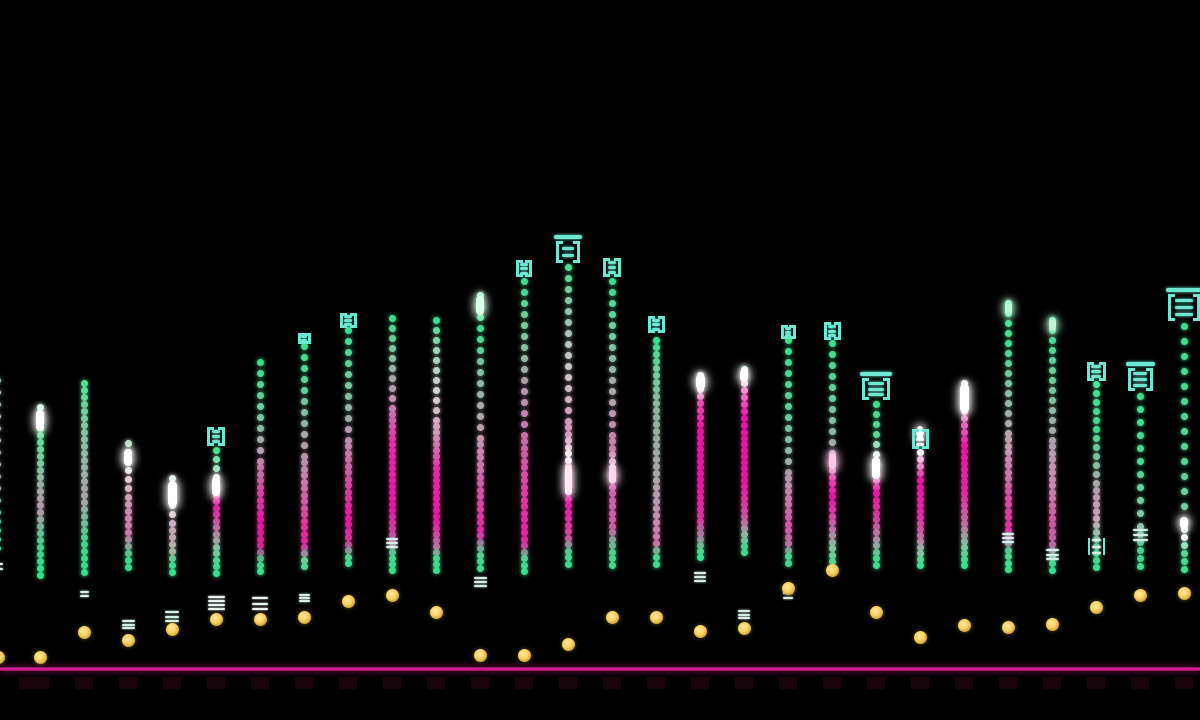  Describe the element at coordinates (480, 582) in the screenshot. I see `mini-bars-icon` at that location.